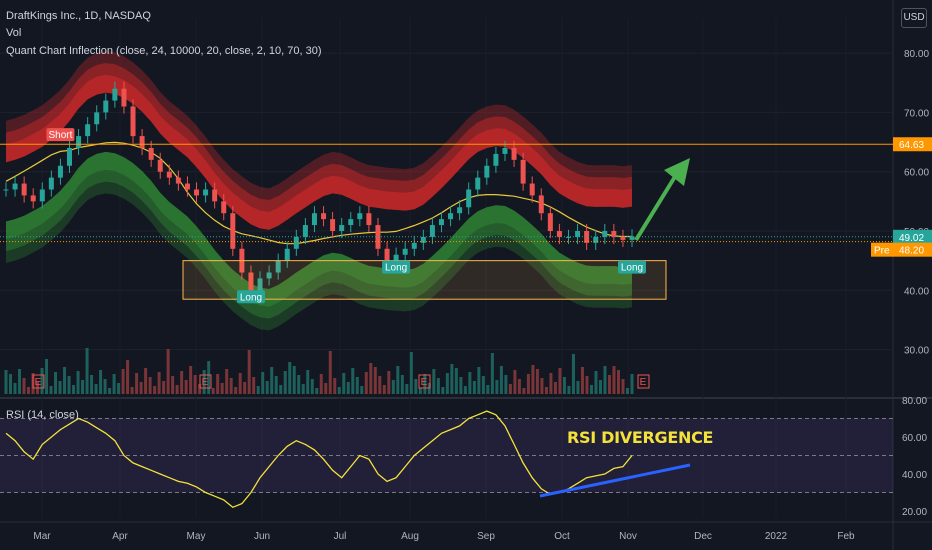 The height and width of the screenshot is (550, 932). Describe the element at coordinates (396, 268) in the screenshot. I see `signal-label: Long` at that location.